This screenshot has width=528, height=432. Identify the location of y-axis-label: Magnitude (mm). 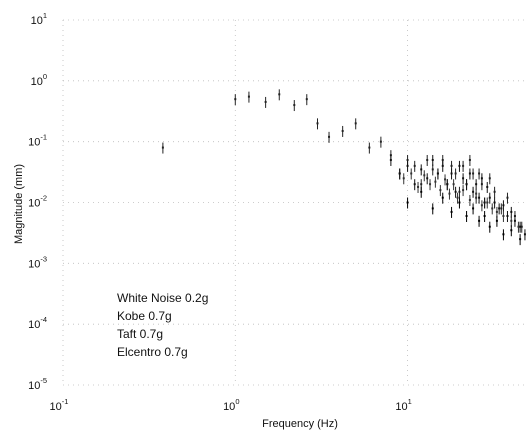
(19, 204).